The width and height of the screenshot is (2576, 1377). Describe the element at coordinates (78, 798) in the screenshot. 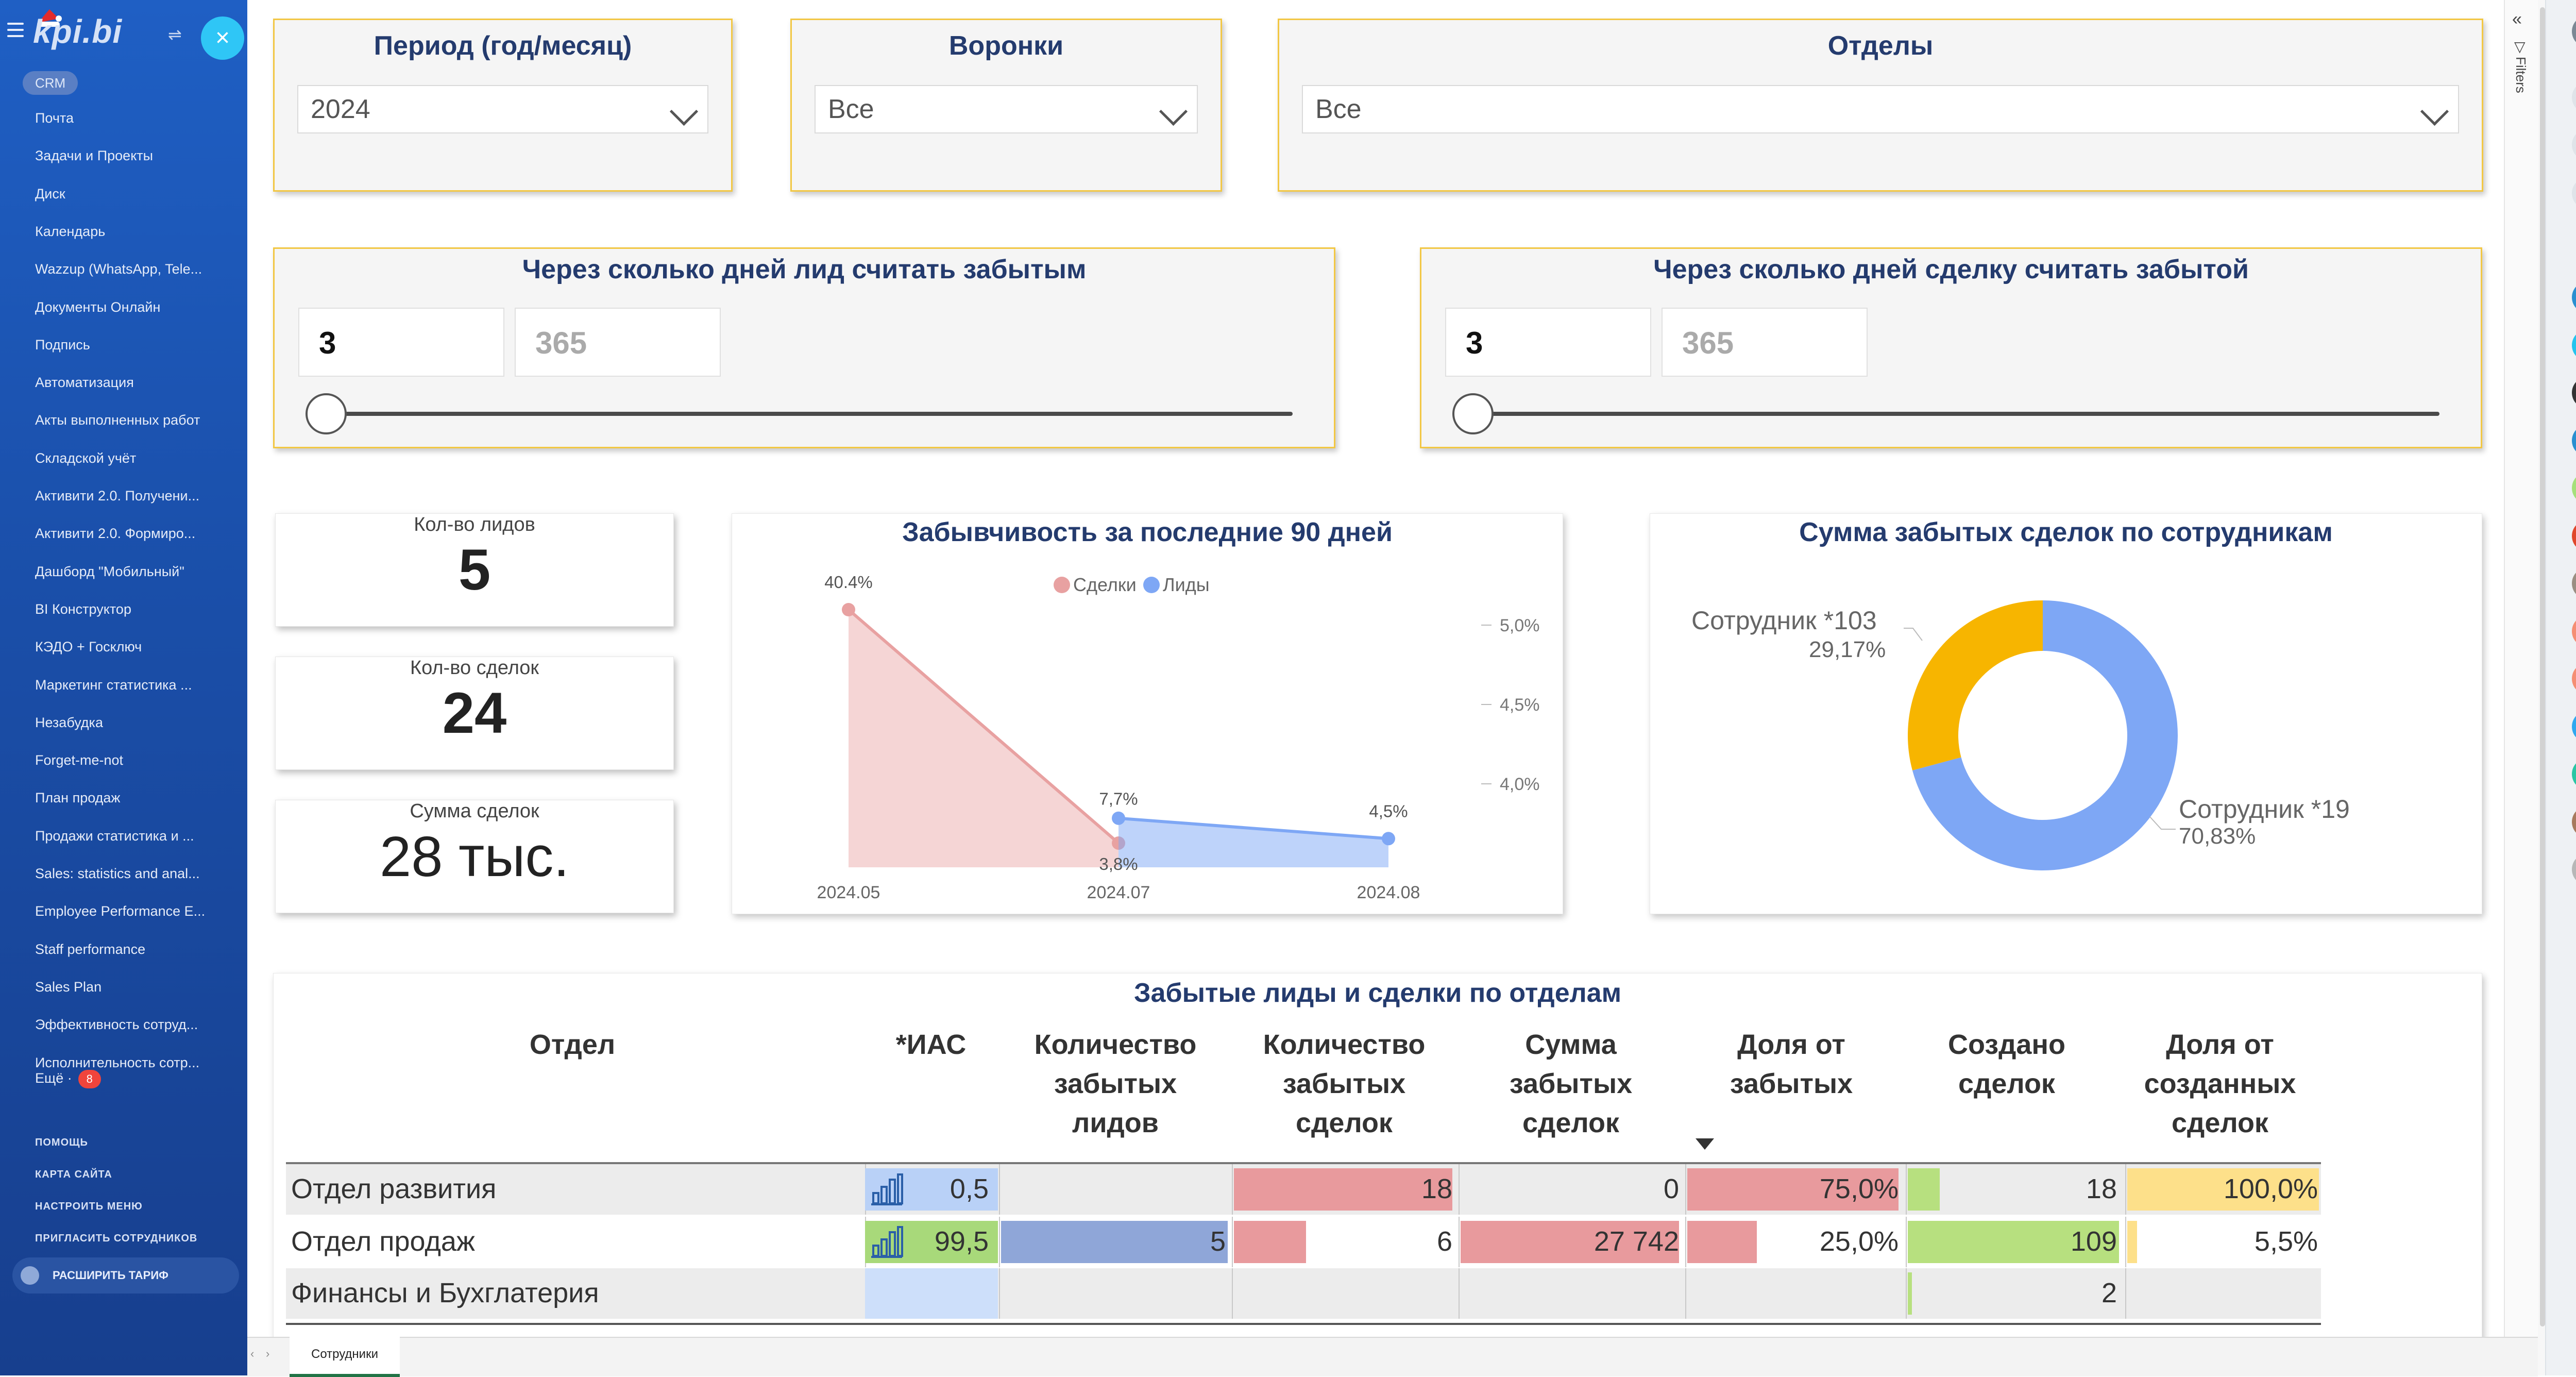

I see `sidebar-item: План продаж` at that location.